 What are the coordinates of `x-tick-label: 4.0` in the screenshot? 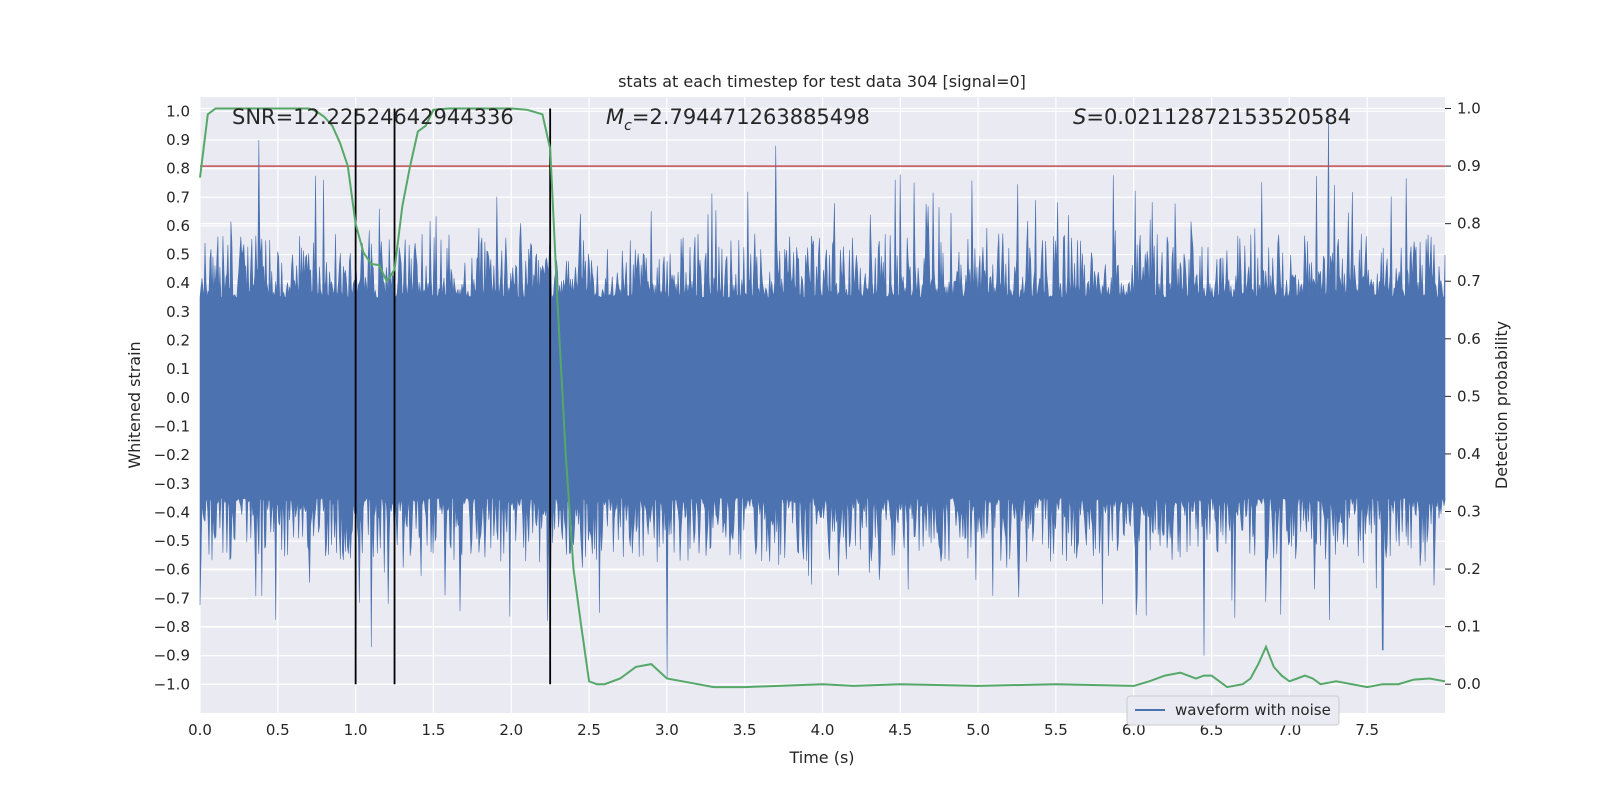 It's located at (823, 730).